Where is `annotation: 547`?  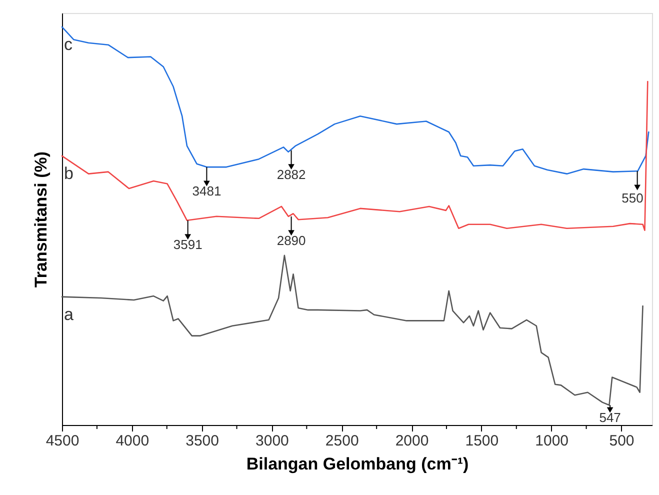 annotation: 547 is located at coordinates (610, 418).